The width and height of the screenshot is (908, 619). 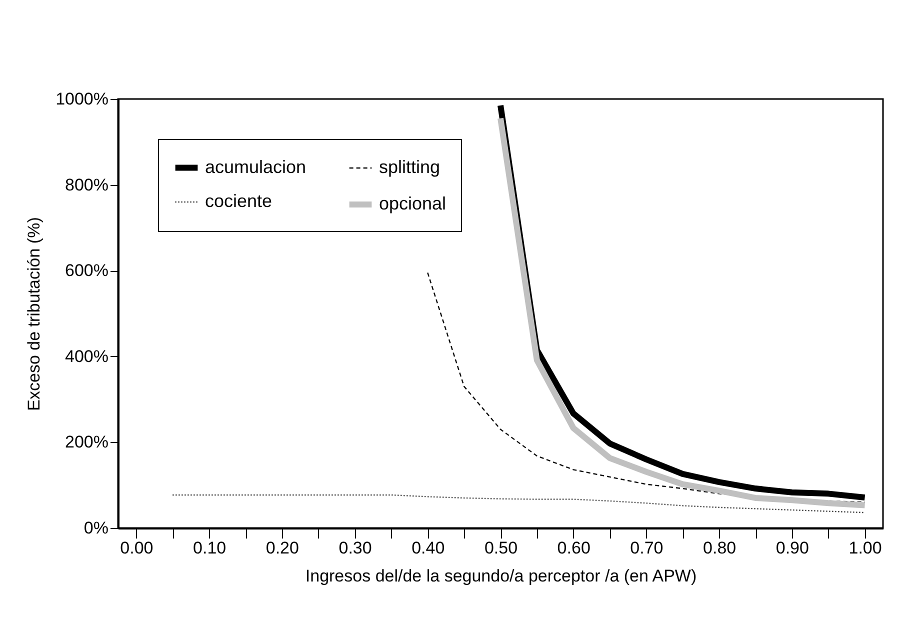 I want to click on y-tick-label: 400%, so click(x=86, y=356).